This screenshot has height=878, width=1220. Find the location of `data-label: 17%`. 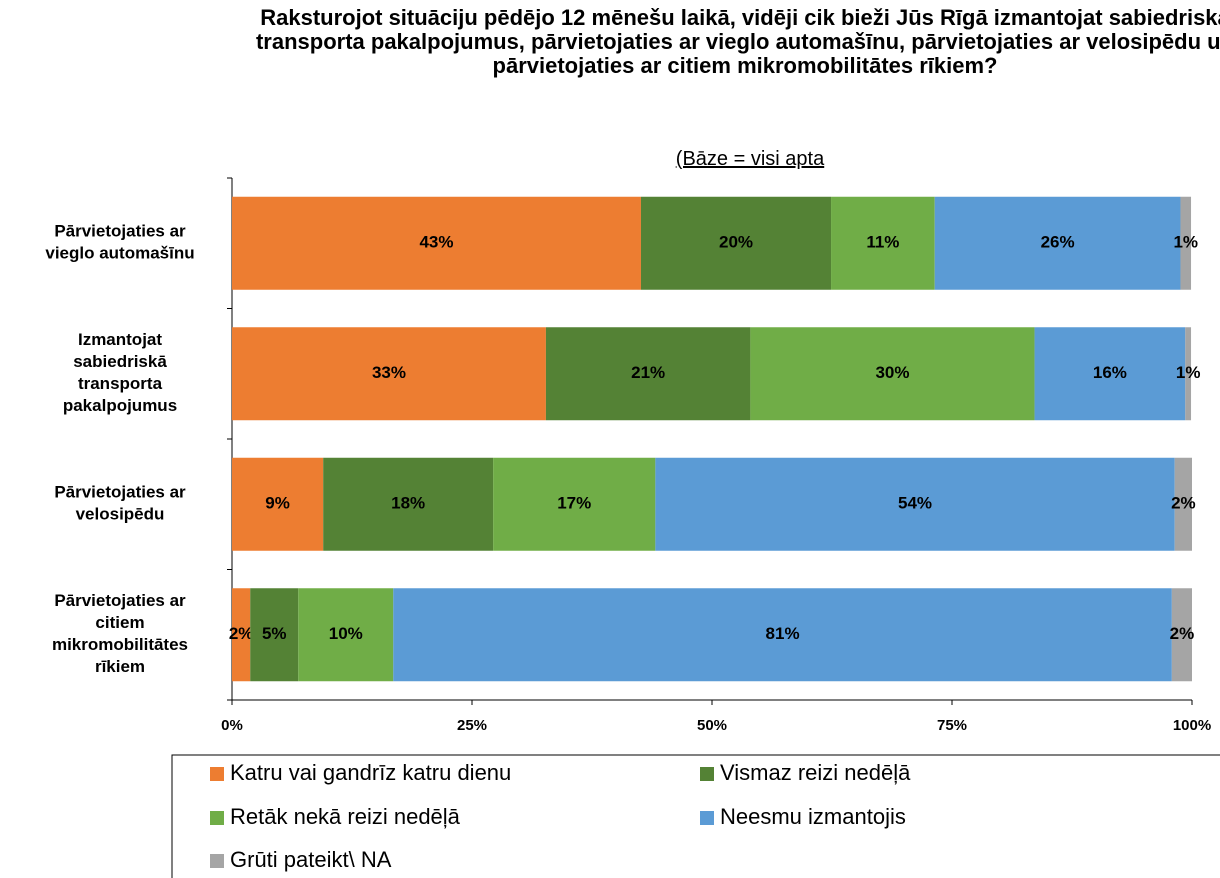

data-label: 17% is located at coordinates (574, 503).